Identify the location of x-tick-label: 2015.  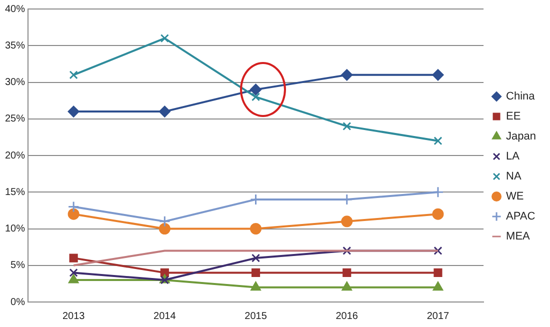
(256, 316).